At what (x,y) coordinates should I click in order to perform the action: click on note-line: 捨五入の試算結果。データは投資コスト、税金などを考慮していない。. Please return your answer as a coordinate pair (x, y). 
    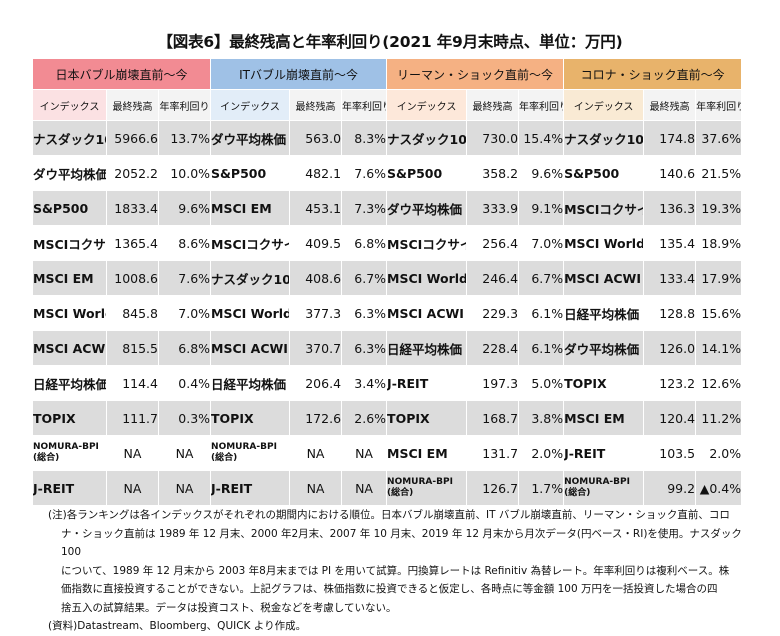
    Looking at the image, I should click on (229, 607).